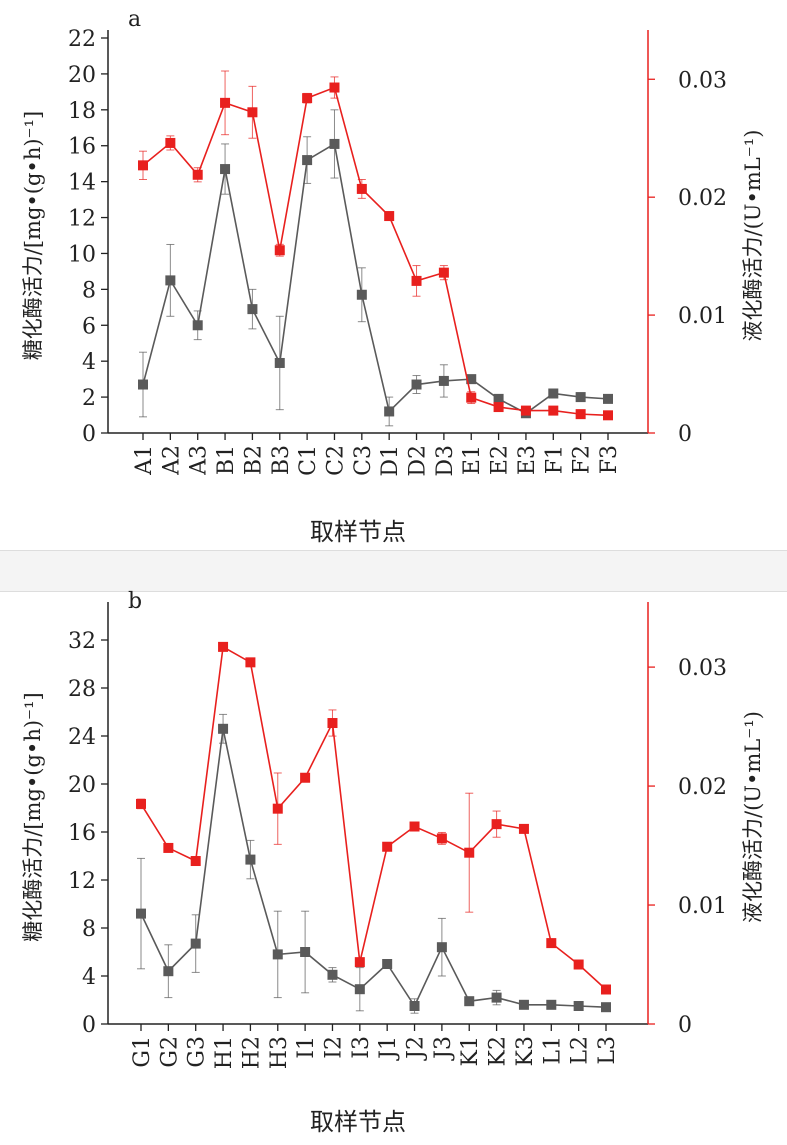 Image resolution: width=787 pixels, height=1145 pixels. Describe the element at coordinates (82, 75) in the screenshot. I see `left-y-tick-label: 20` at that location.